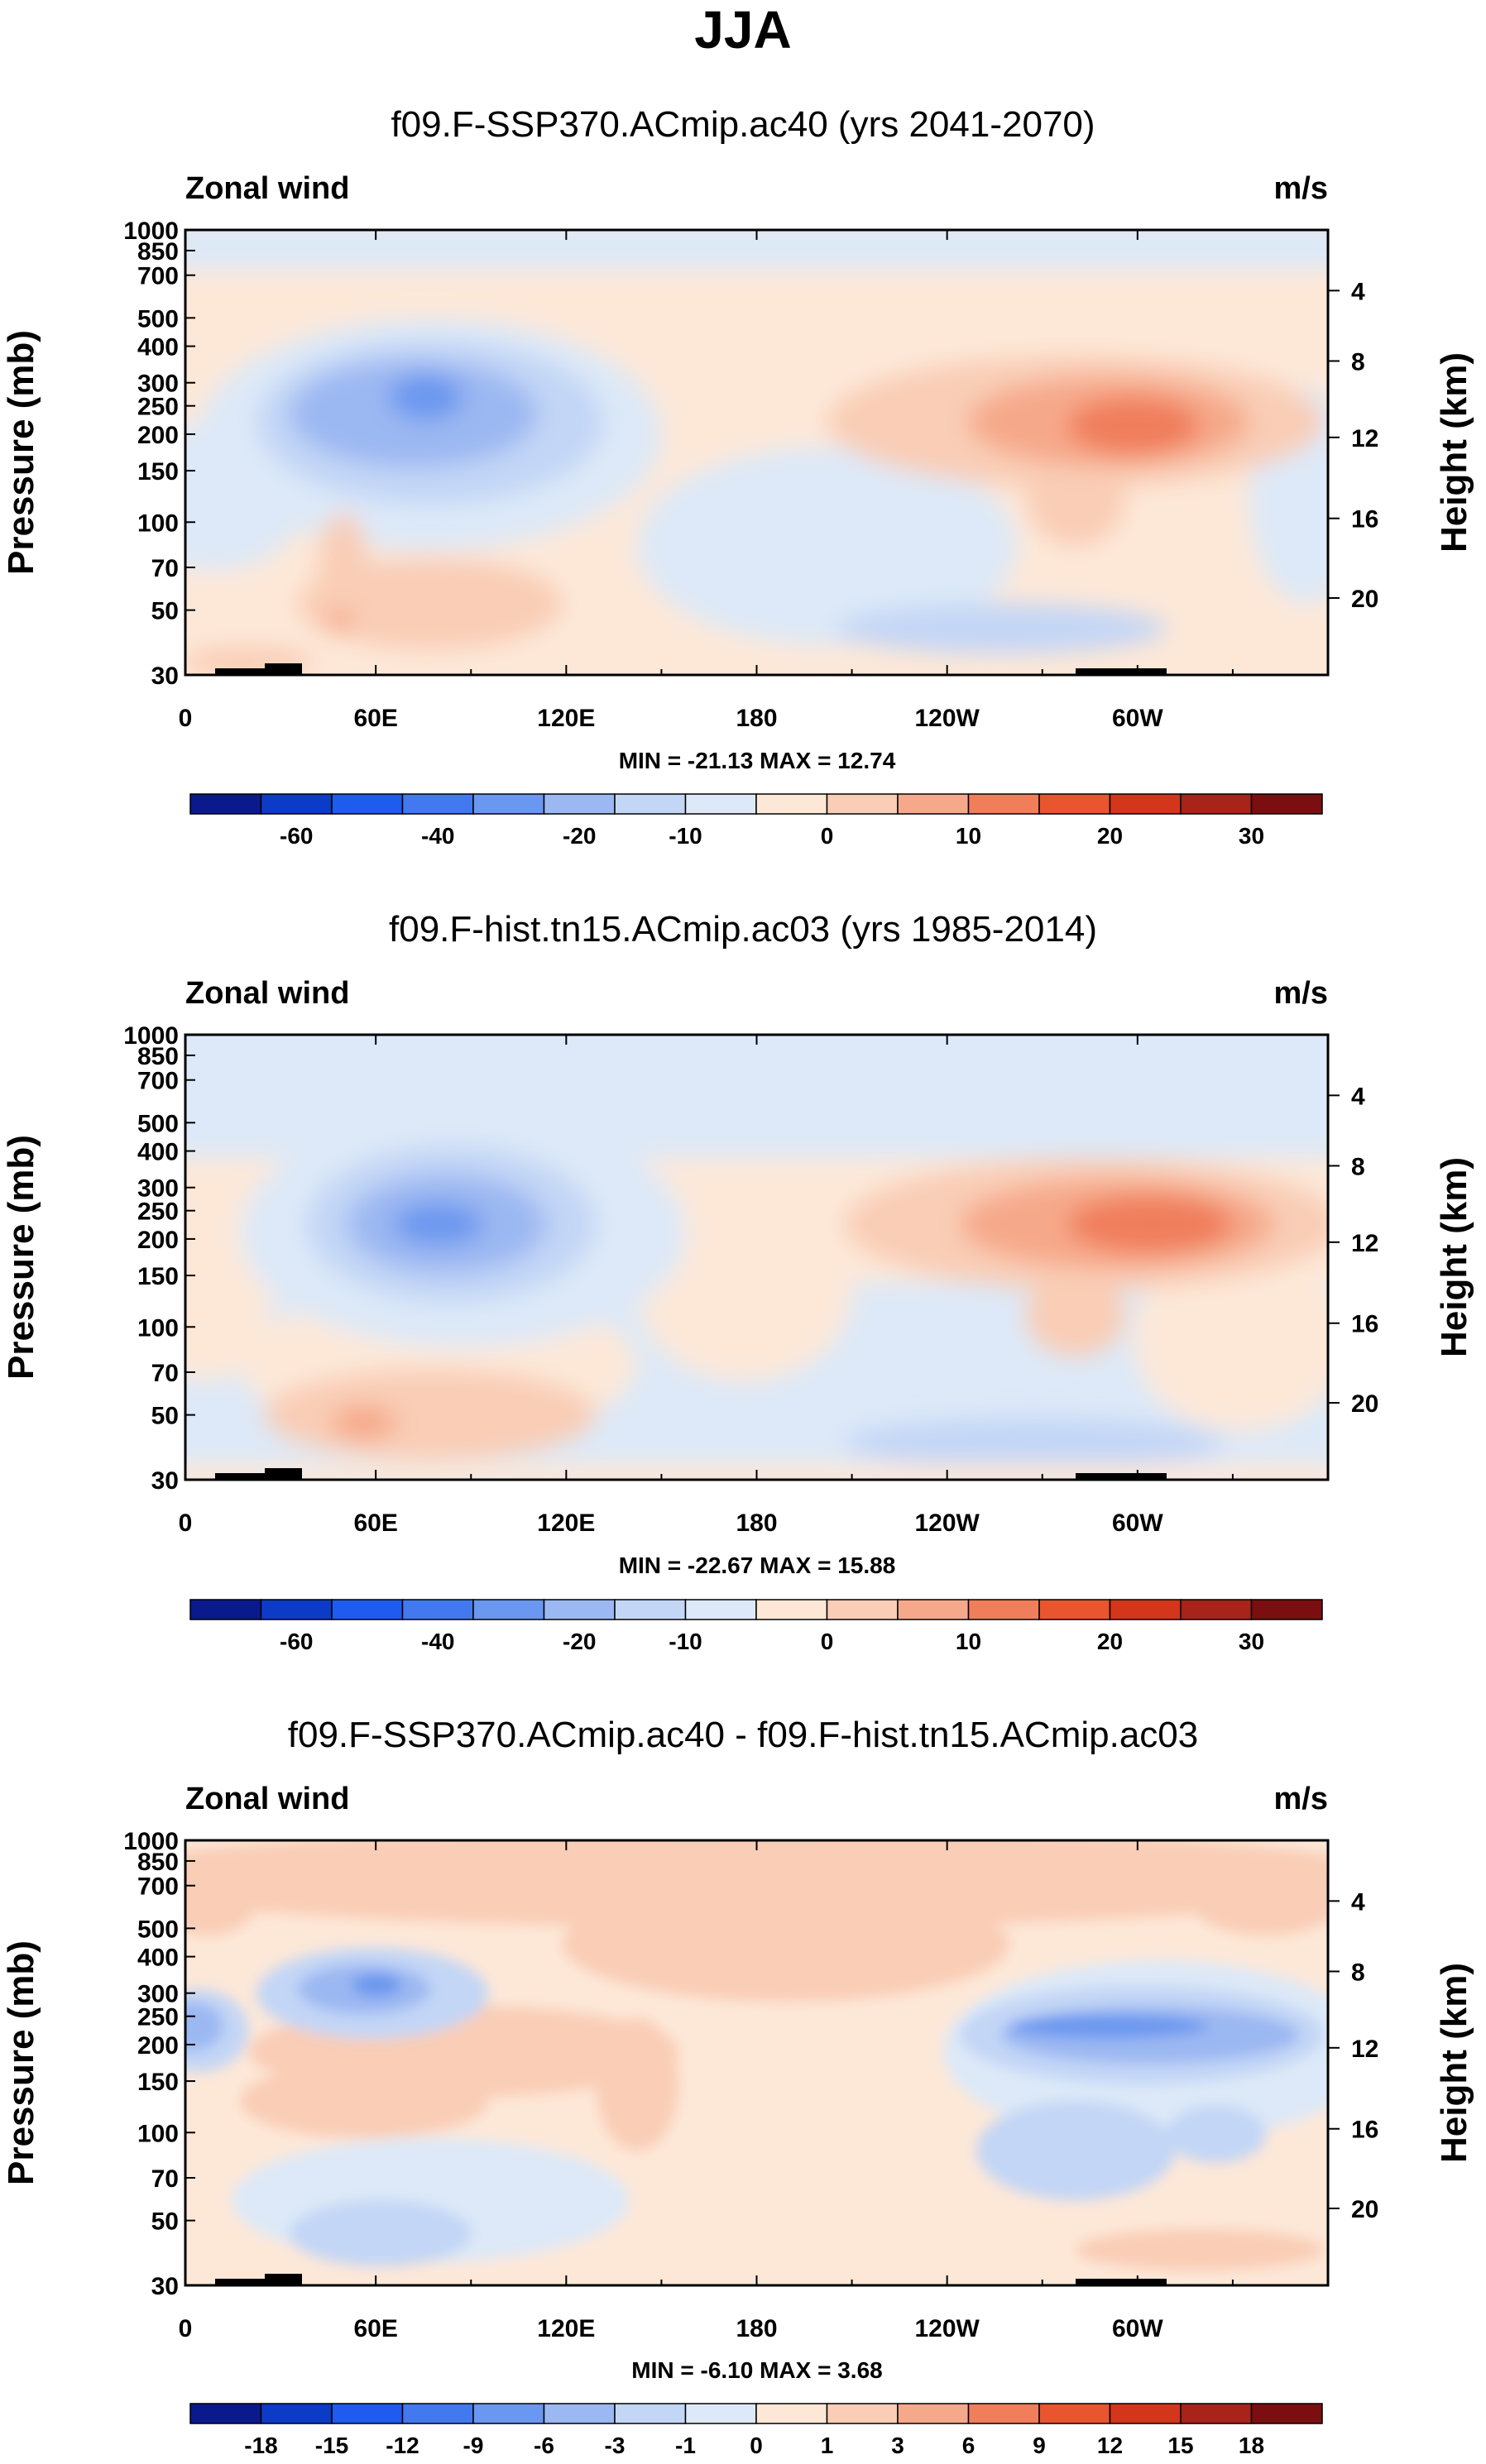 The height and width of the screenshot is (2464, 1486). I want to click on colorbar-label: -1, so click(685, 2445).